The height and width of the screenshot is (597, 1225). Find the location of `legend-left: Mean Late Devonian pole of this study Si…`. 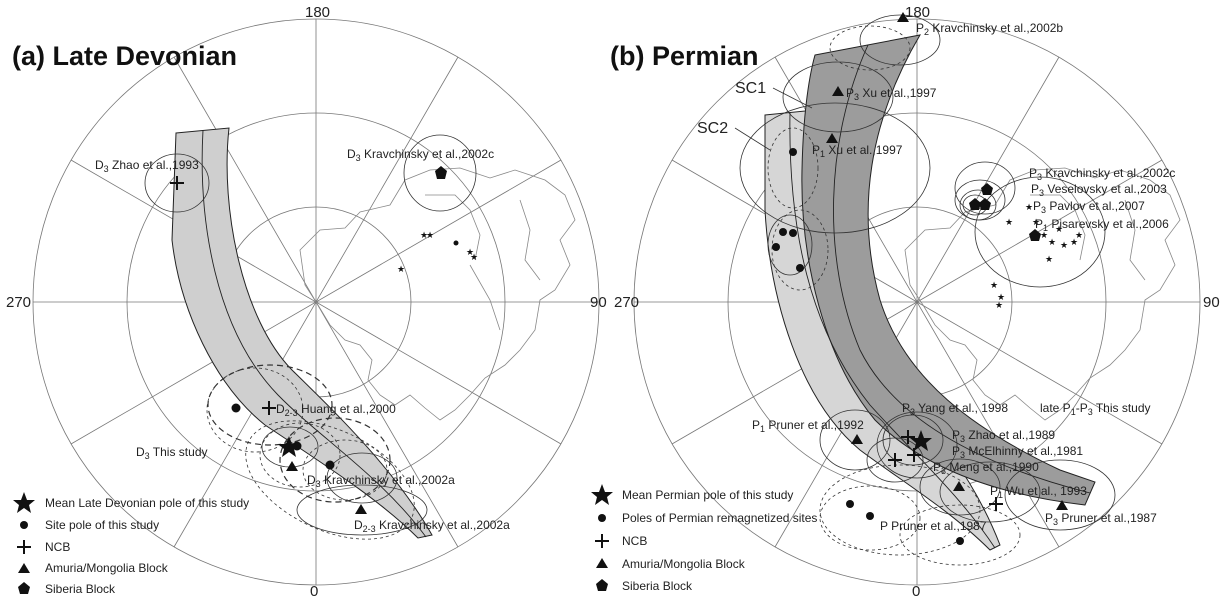

legend-left: Mean Late Devonian pole of this study Si… is located at coordinates (131, 544).